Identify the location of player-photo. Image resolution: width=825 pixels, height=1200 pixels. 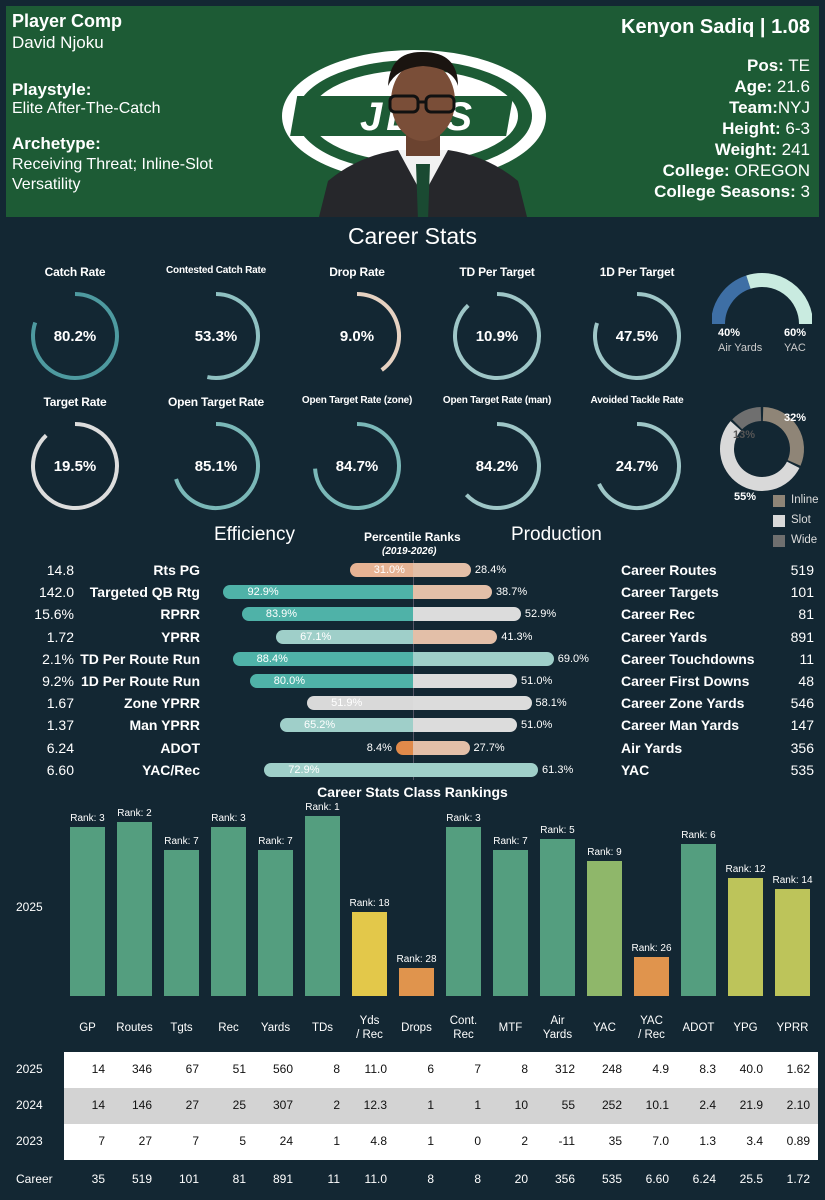
(423, 134).